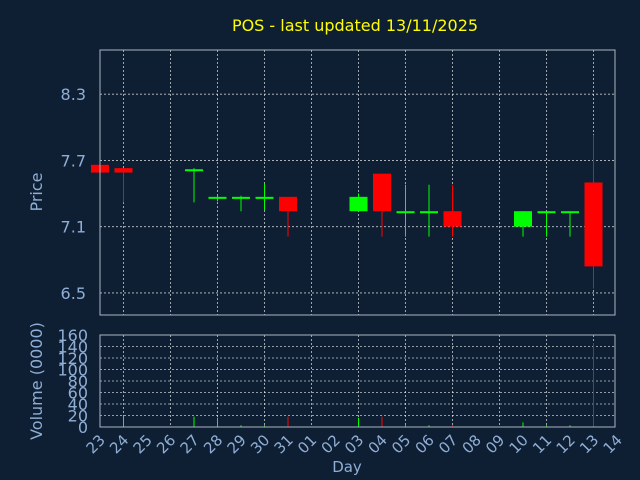 The height and width of the screenshot is (480, 640). What do you see at coordinates (519, 444) in the screenshot?
I see `day-tick-label: 10` at bounding box center [519, 444].